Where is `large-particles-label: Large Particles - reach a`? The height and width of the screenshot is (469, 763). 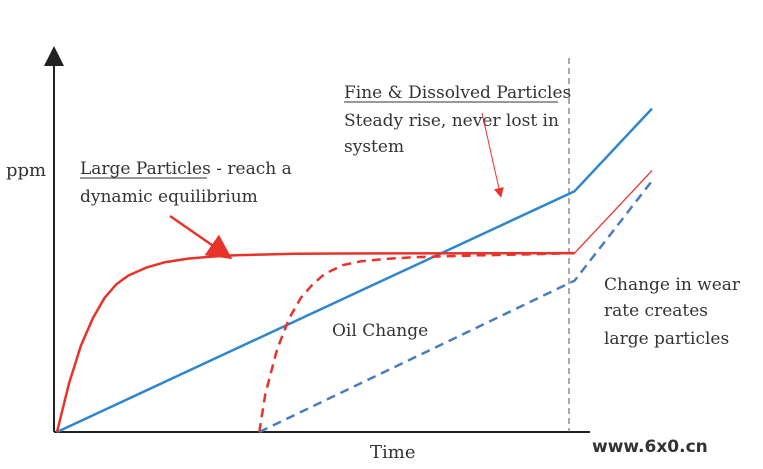
large-particles-label: Large Particles - reach a is located at coordinates (186, 169).